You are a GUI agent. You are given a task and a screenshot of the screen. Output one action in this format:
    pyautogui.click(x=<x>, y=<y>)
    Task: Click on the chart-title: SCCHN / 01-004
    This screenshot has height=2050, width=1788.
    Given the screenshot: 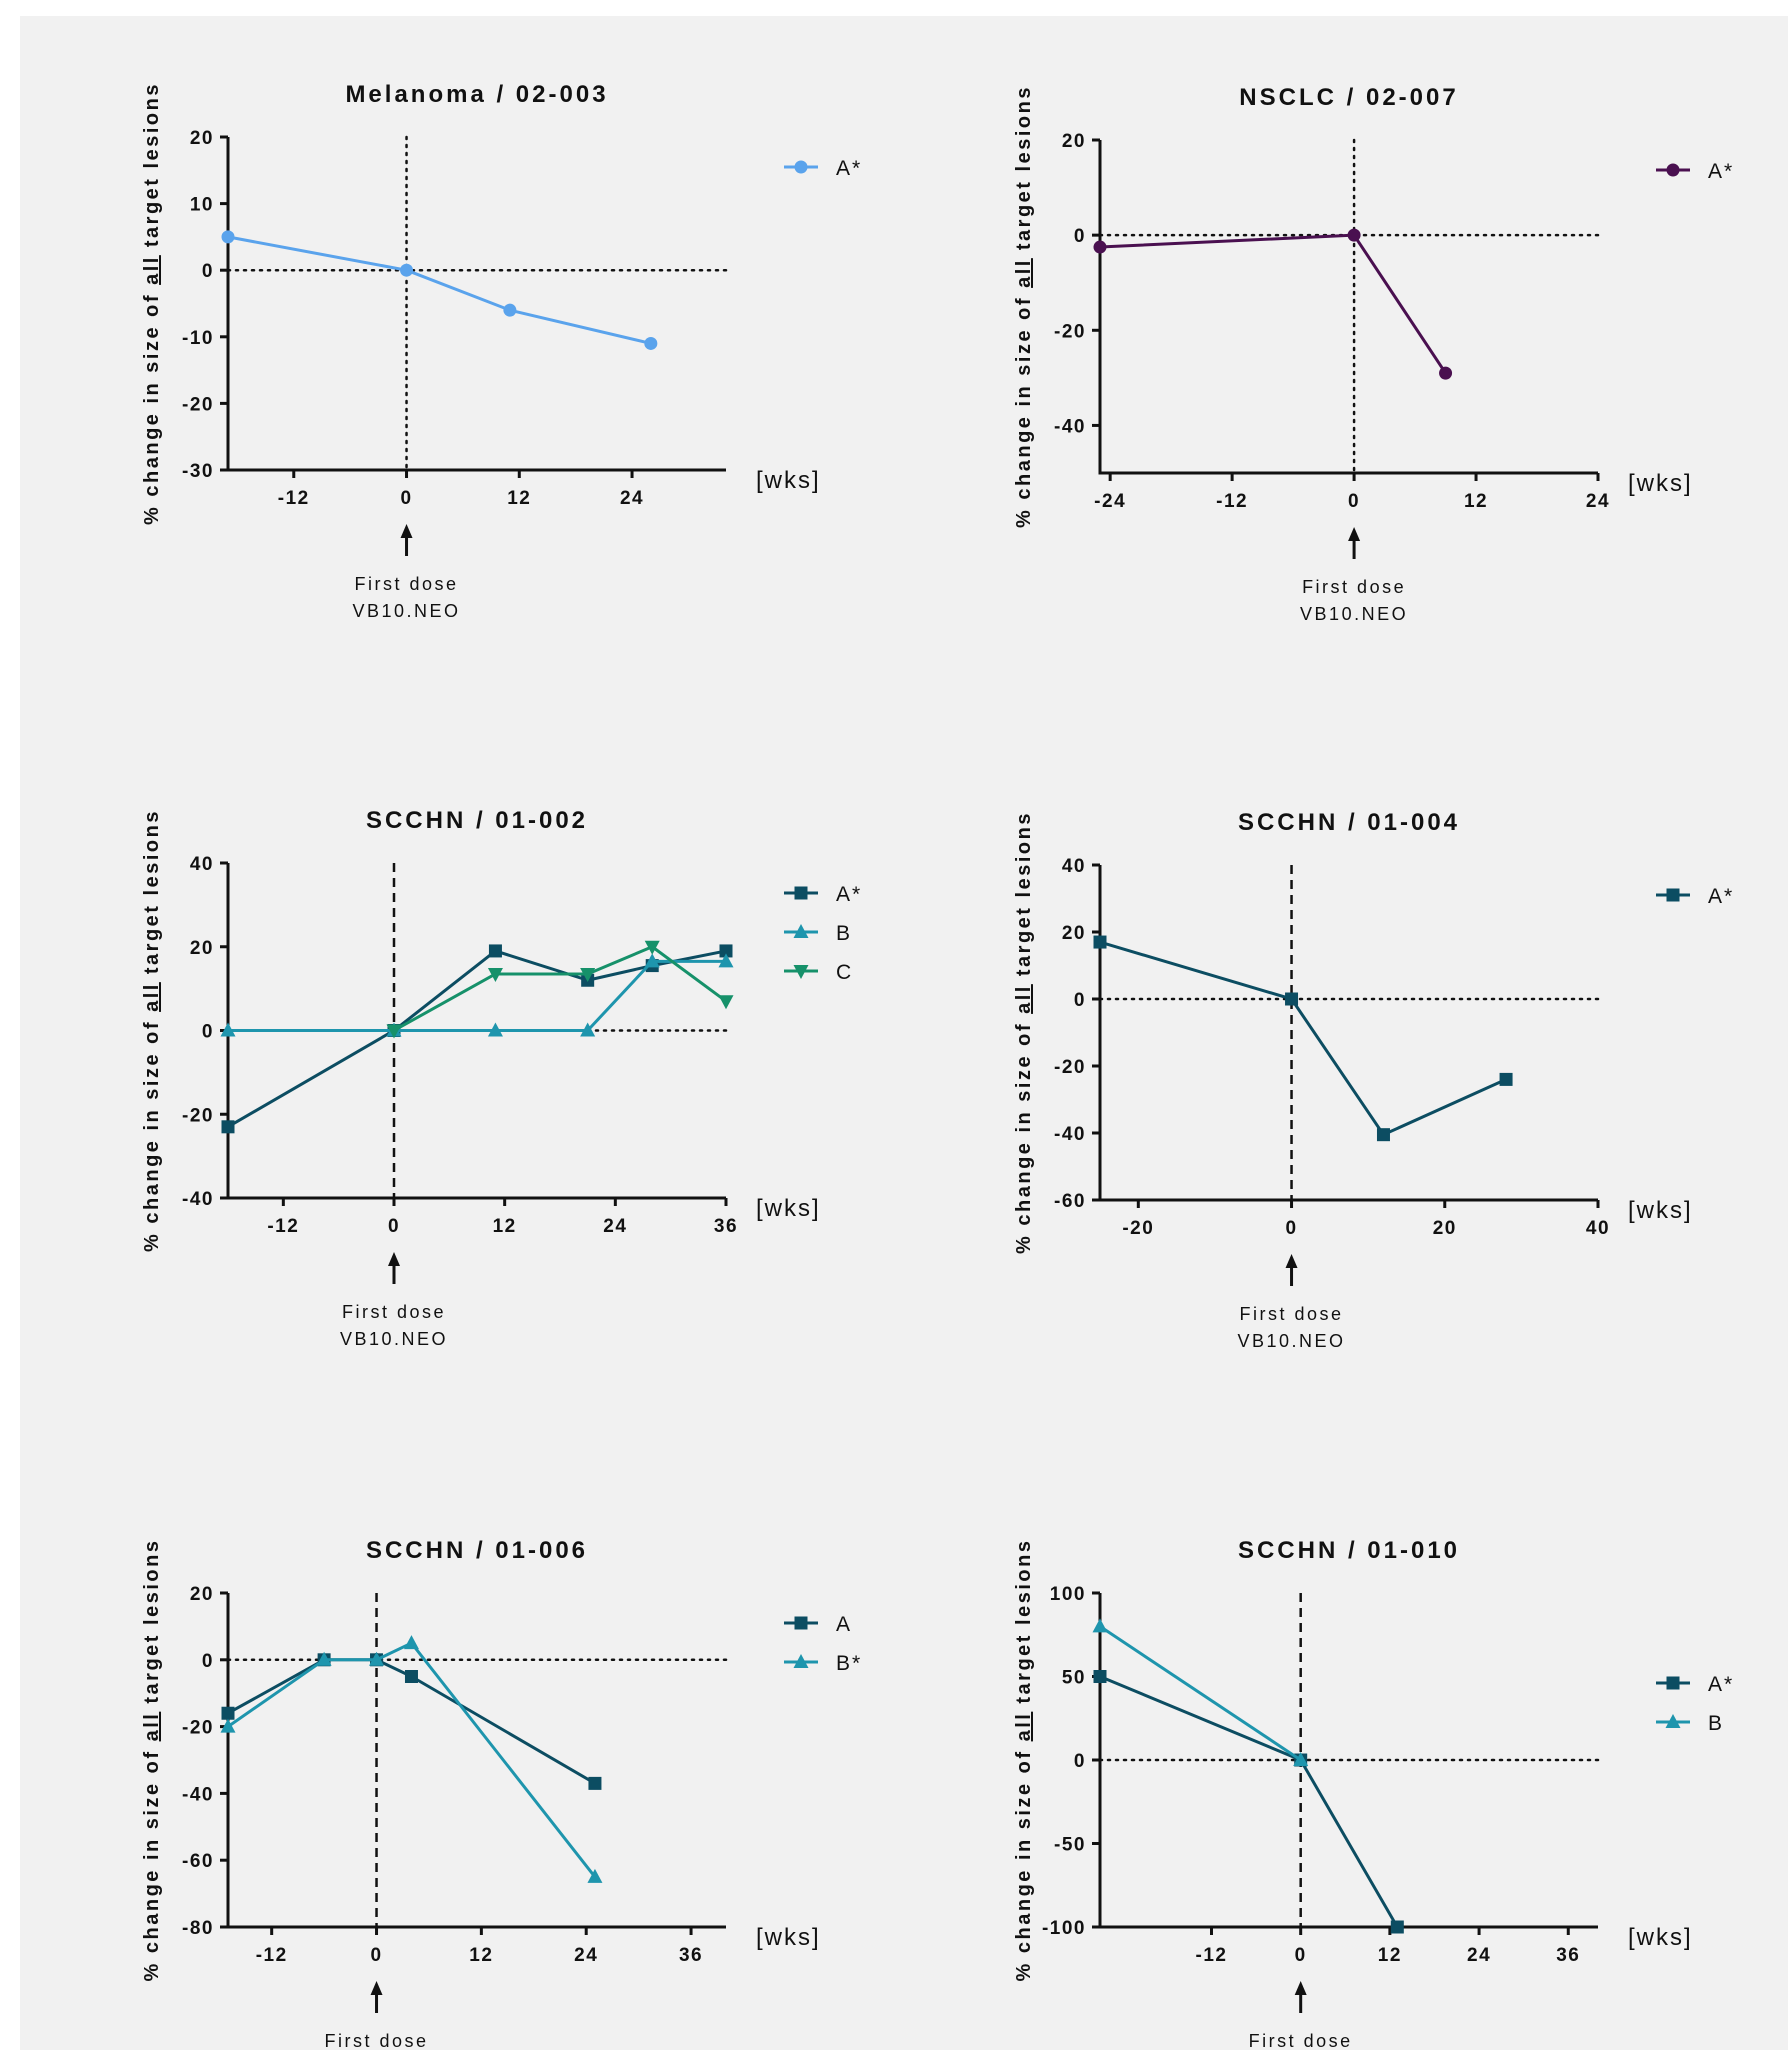 What is the action you would take?
    pyautogui.click(x=1349, y=822)
    